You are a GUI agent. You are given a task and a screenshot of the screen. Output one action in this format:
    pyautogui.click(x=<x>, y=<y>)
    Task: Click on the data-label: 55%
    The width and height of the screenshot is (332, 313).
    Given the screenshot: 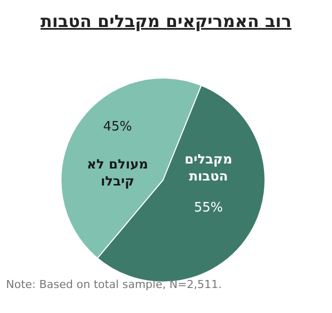 What is the action you would take?
    pyautogui.click(x=208, y=208)
    